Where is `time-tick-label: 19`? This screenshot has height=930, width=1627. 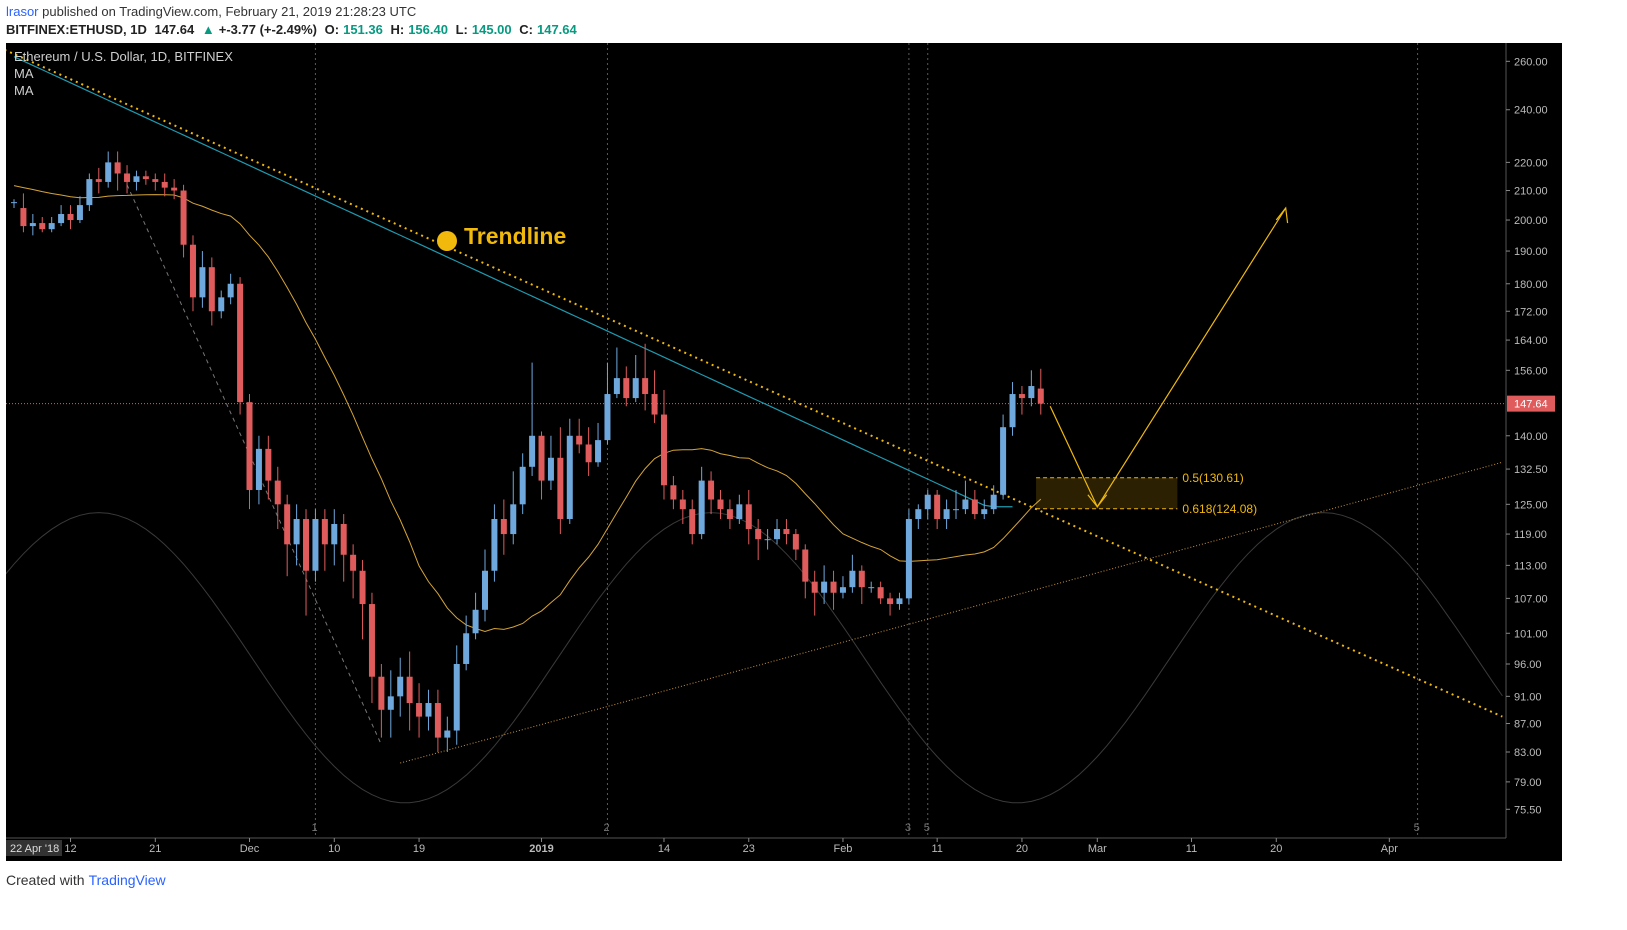 time-tick-label: 19 is located at coordinates (419, 849).